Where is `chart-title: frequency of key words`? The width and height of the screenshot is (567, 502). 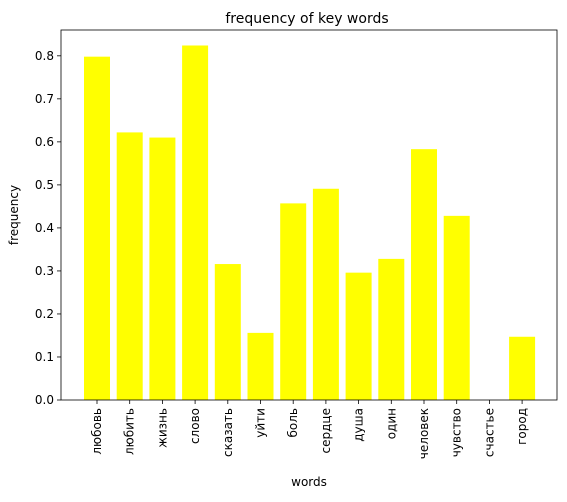 chart-title: frequency of key words is located at coordinates (306, 19).